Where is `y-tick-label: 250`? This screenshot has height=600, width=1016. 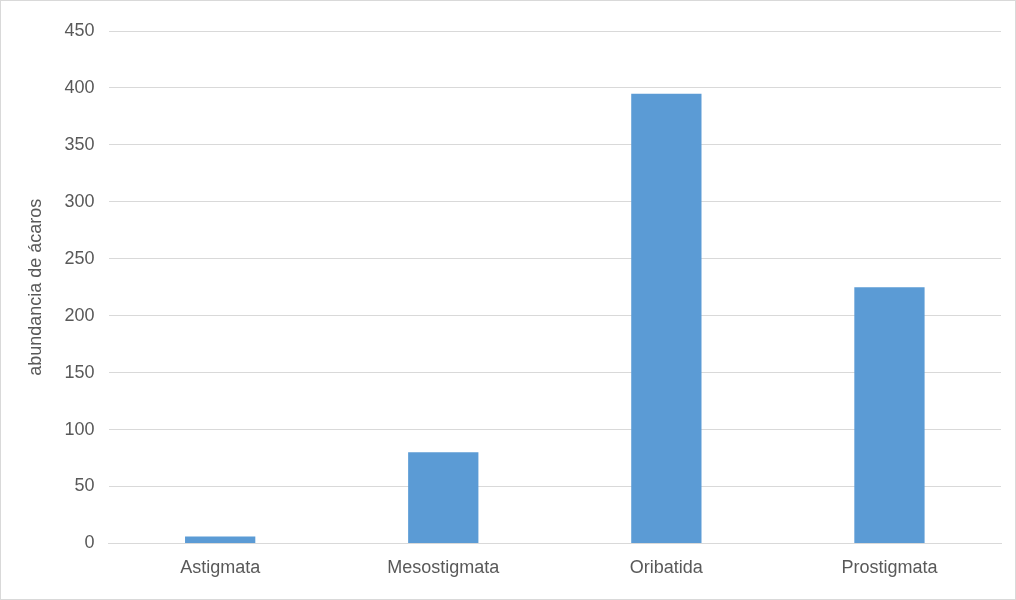
y-tick-label: 250 is located at coordinates (79, 257).